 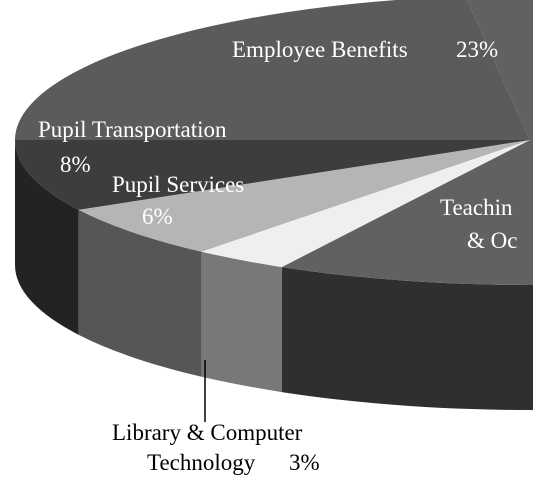 What do you see at coordinates (201, 462) in the screenshot?
I see `label-line: Technology` at bounding box center [201, 462].